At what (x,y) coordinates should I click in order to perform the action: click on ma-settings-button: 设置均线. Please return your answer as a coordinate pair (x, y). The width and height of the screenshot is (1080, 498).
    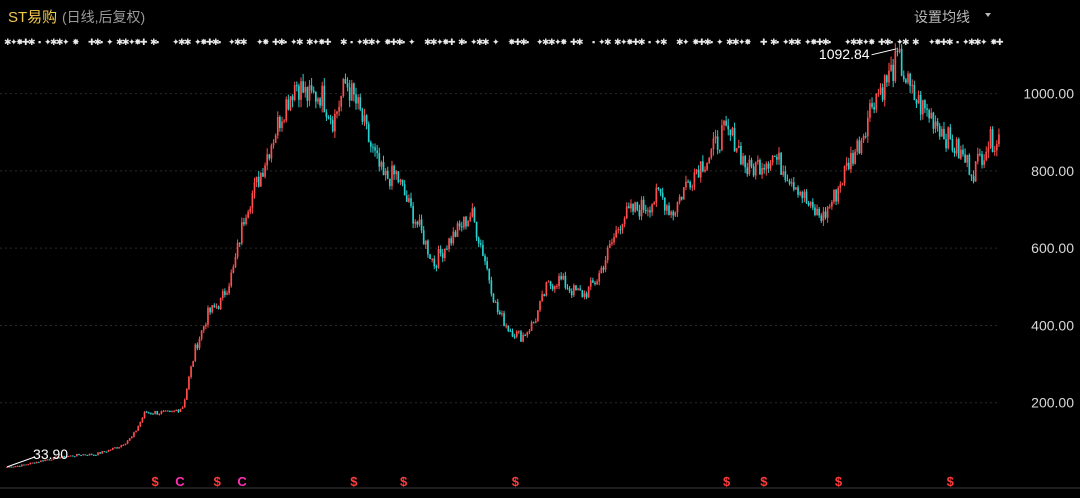
    Looking at the image, I should click on (952, 17).